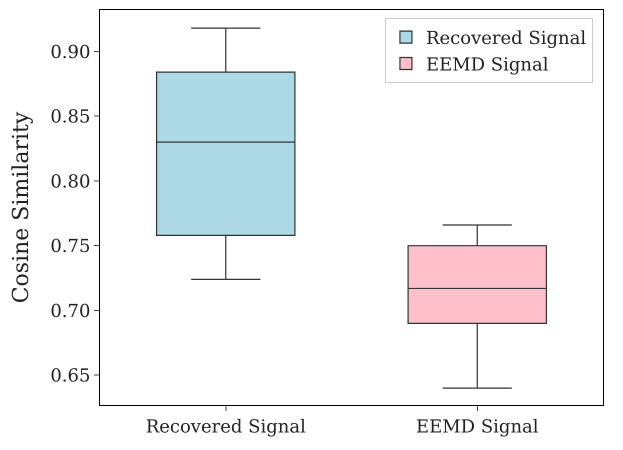  Describe the element at coordinates (70, 181) in the screenshot. I see `y-tick-label: 0.80` at that location.